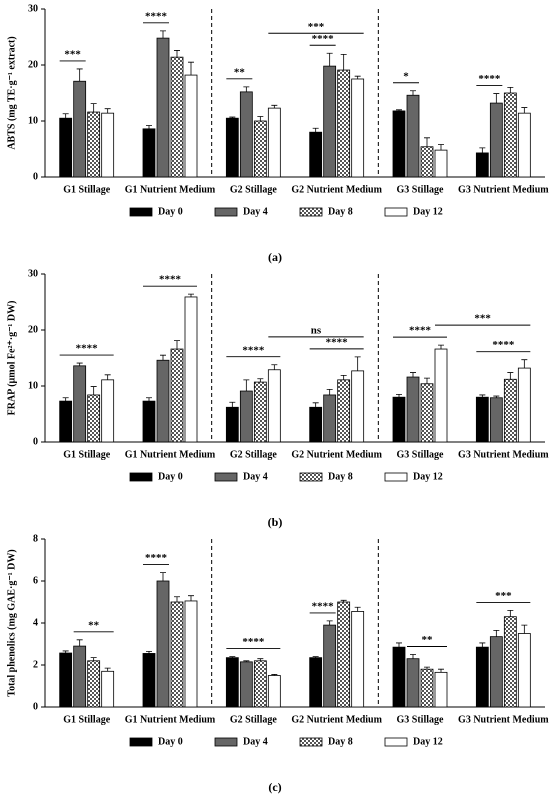 This screenshot has height=798, width=550. Describe the element at coordinates (35, 538) in the screenshot. I see `y-tick-label: 8` at that location.